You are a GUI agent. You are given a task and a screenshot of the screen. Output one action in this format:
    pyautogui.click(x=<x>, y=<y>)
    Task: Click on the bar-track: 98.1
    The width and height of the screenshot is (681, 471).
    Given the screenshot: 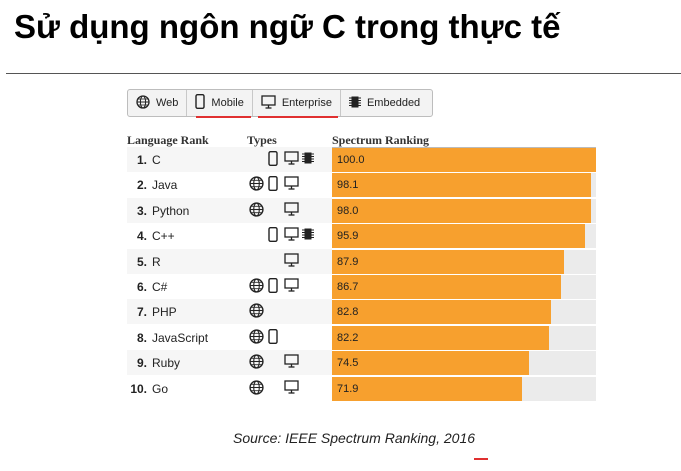 What is the action you would take?
    pyautogui.click(x=464, y=185)
    